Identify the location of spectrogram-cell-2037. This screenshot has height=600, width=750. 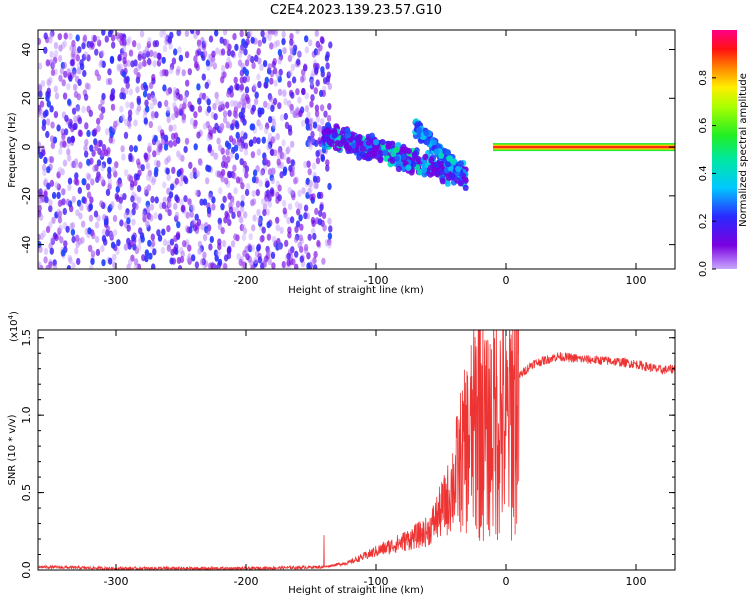
(368, 142).